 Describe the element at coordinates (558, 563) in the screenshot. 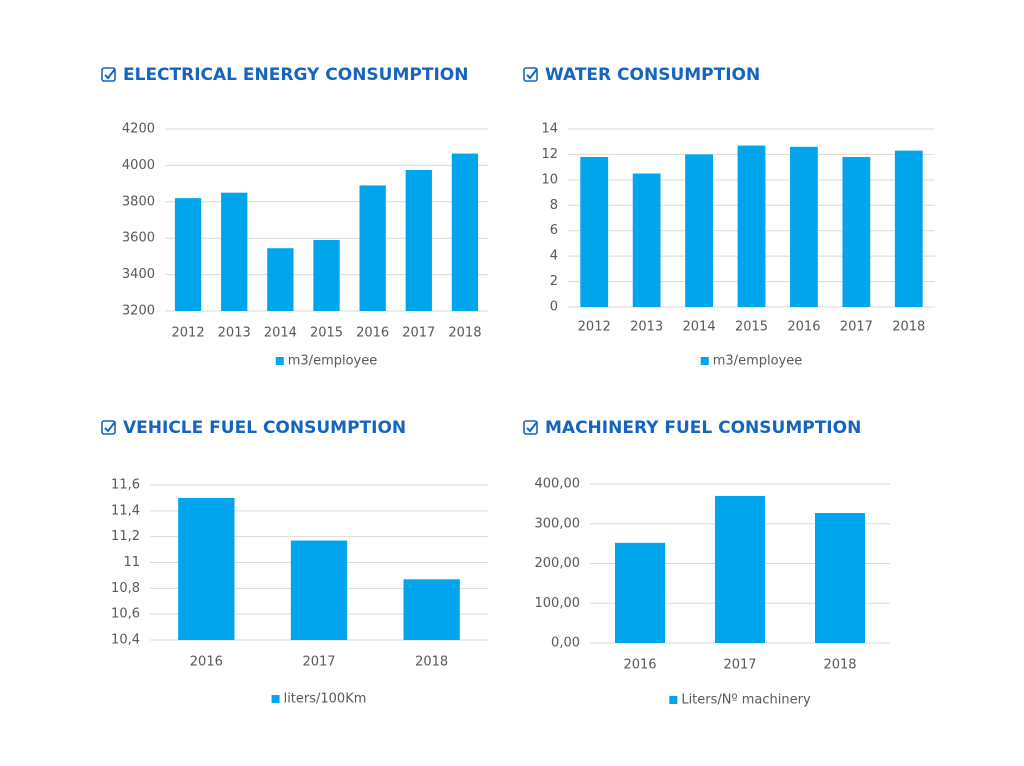

I see `y-tick-label: 200,00` at that location.